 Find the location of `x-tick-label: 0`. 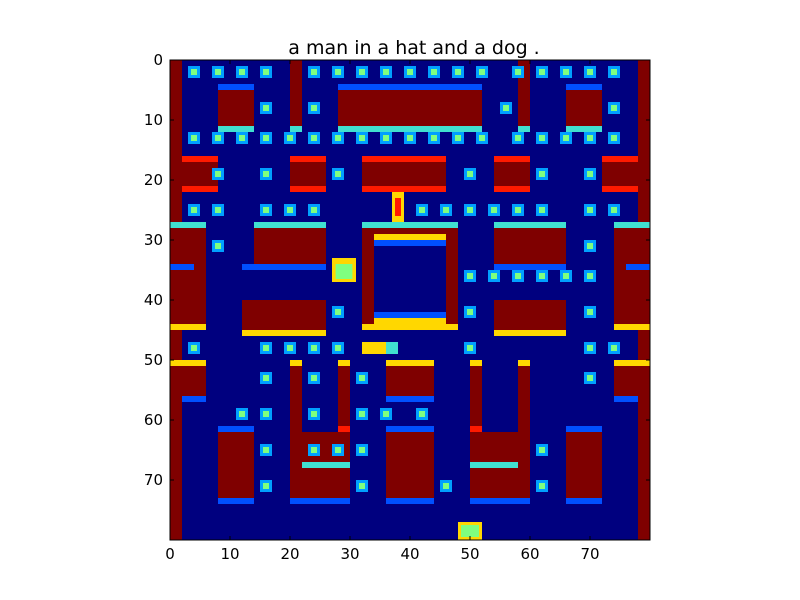

x-tick-label: 0 is located at coordinates (170, 554).